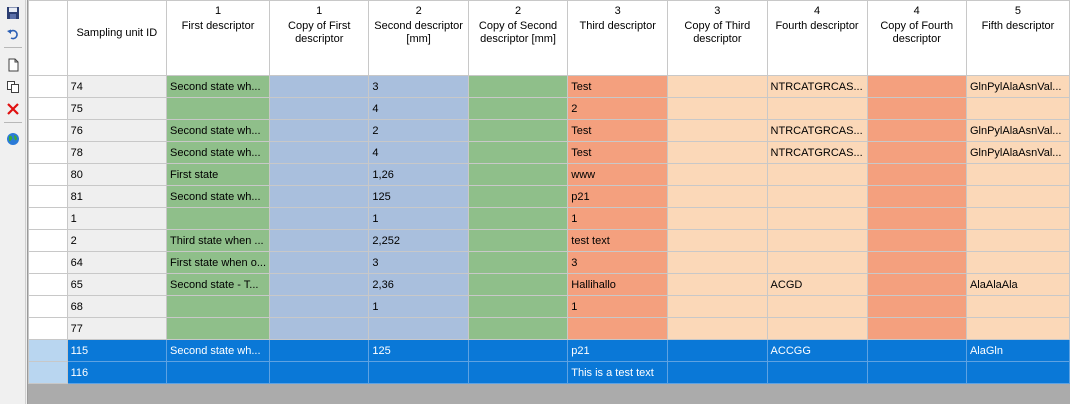  I want to click on descriptor-cell: 4, so click(418, 152).